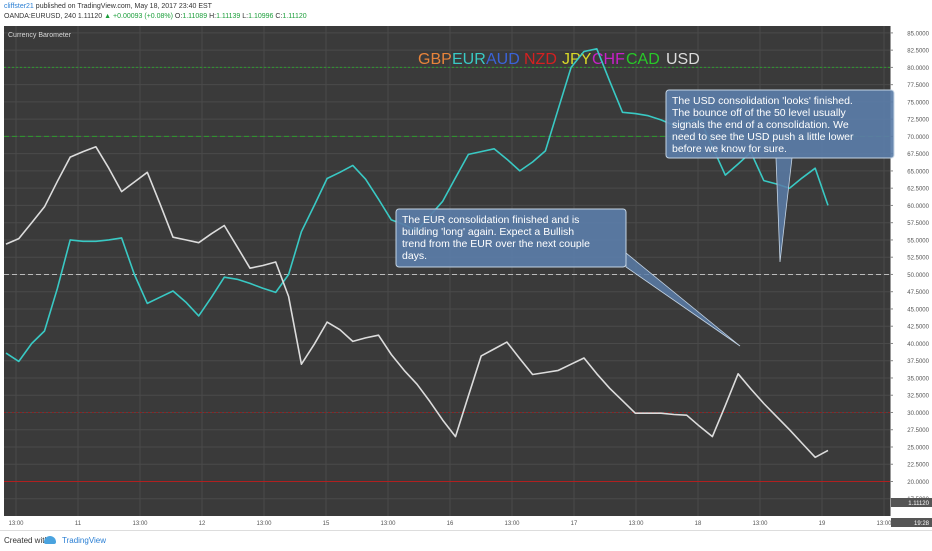  Describe the element at coordinates (918, 259) in the screenshot. I see `y-tick-label: 52.5000` at that location.